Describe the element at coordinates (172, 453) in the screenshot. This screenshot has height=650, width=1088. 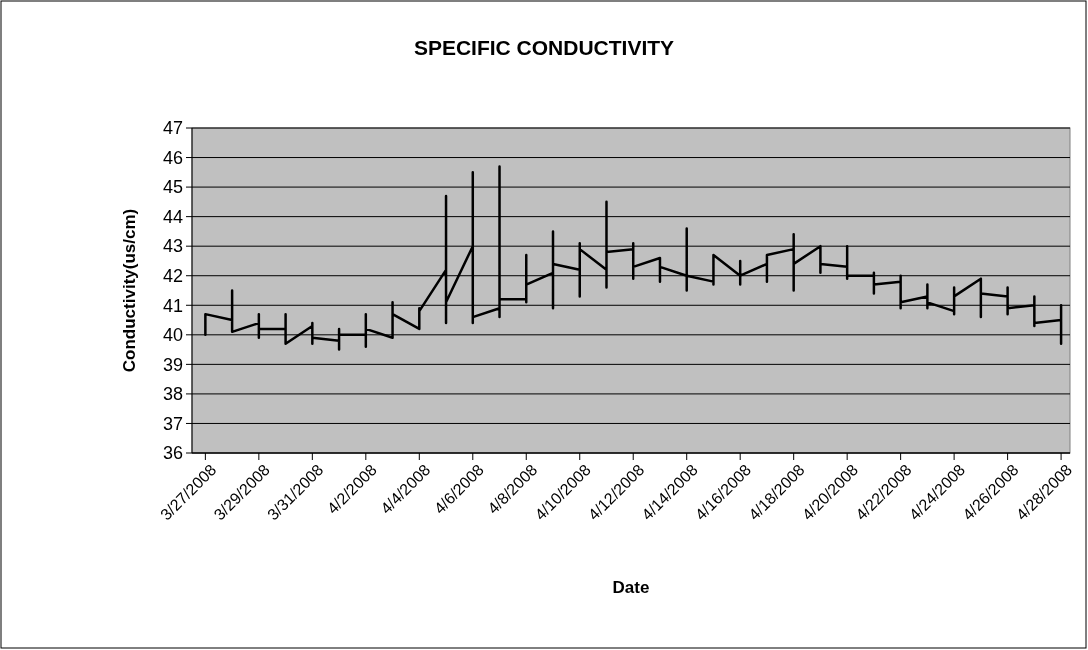
I see `y-tick-label: 36` at that location.